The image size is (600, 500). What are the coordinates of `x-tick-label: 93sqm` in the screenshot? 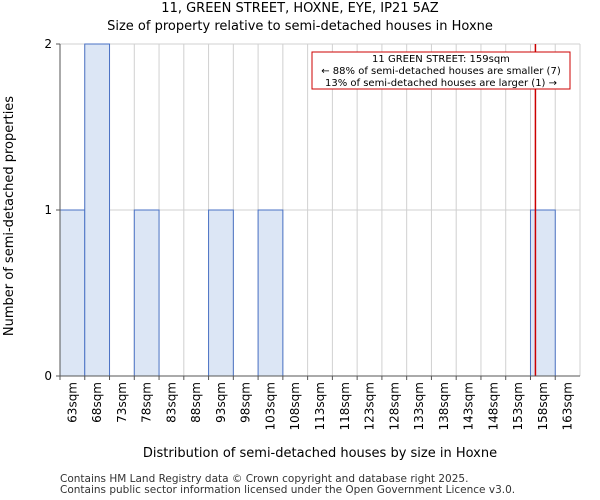 It's located at (221, 402).